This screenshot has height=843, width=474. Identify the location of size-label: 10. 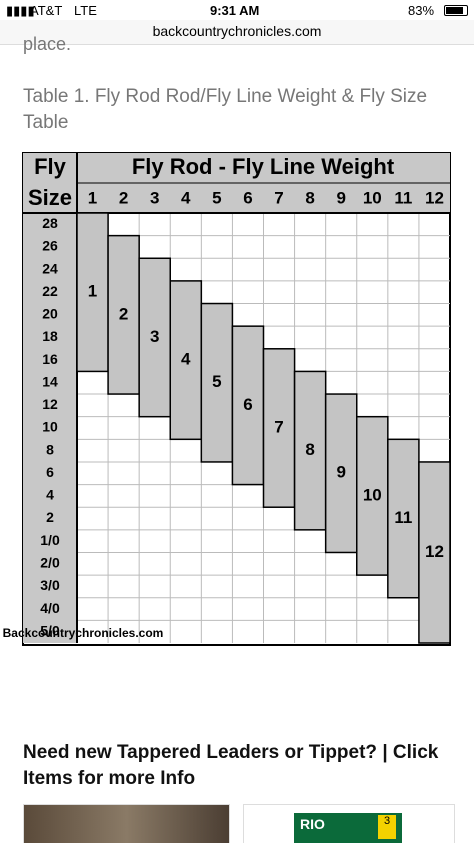
(50, 427).